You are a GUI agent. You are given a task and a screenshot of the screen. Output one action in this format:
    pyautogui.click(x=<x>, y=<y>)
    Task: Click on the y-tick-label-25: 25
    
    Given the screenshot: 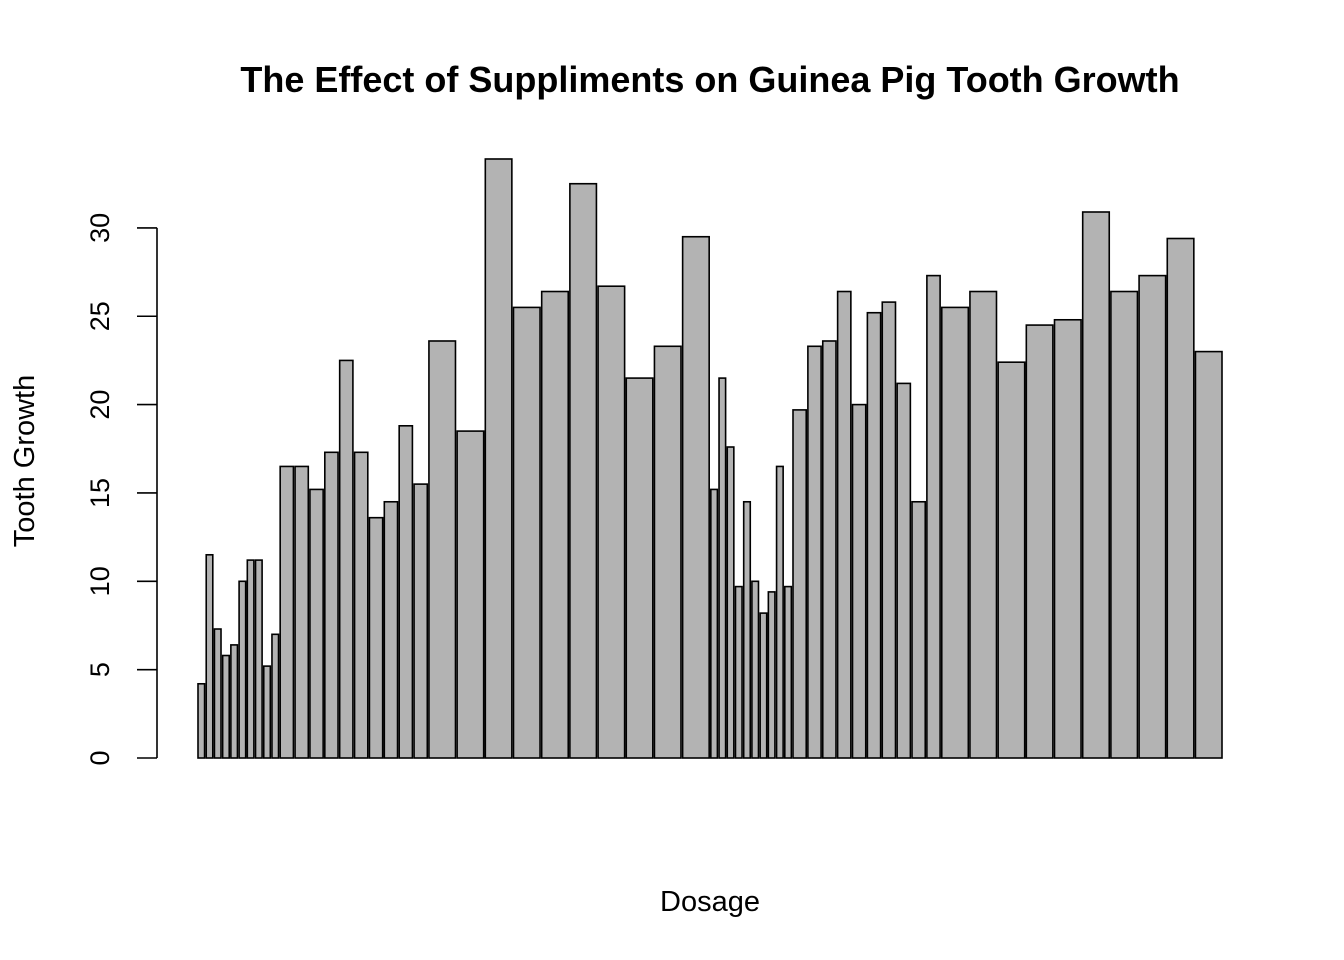 What is the action you would take?
    pyautogui.click(x=100, y=316)
    